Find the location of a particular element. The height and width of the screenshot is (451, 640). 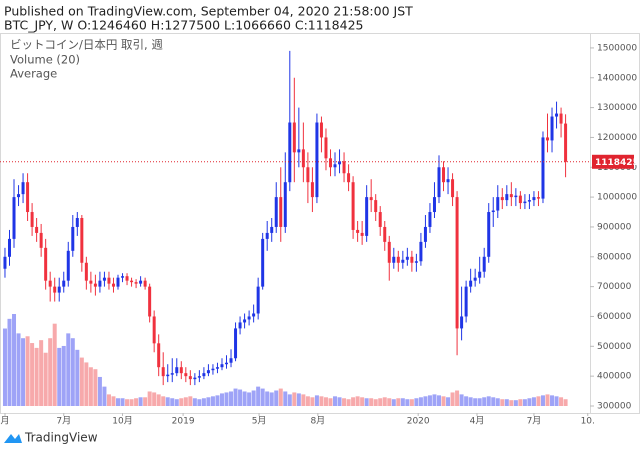

x-tick-label: 2020 is located at coordinates (418, 422).